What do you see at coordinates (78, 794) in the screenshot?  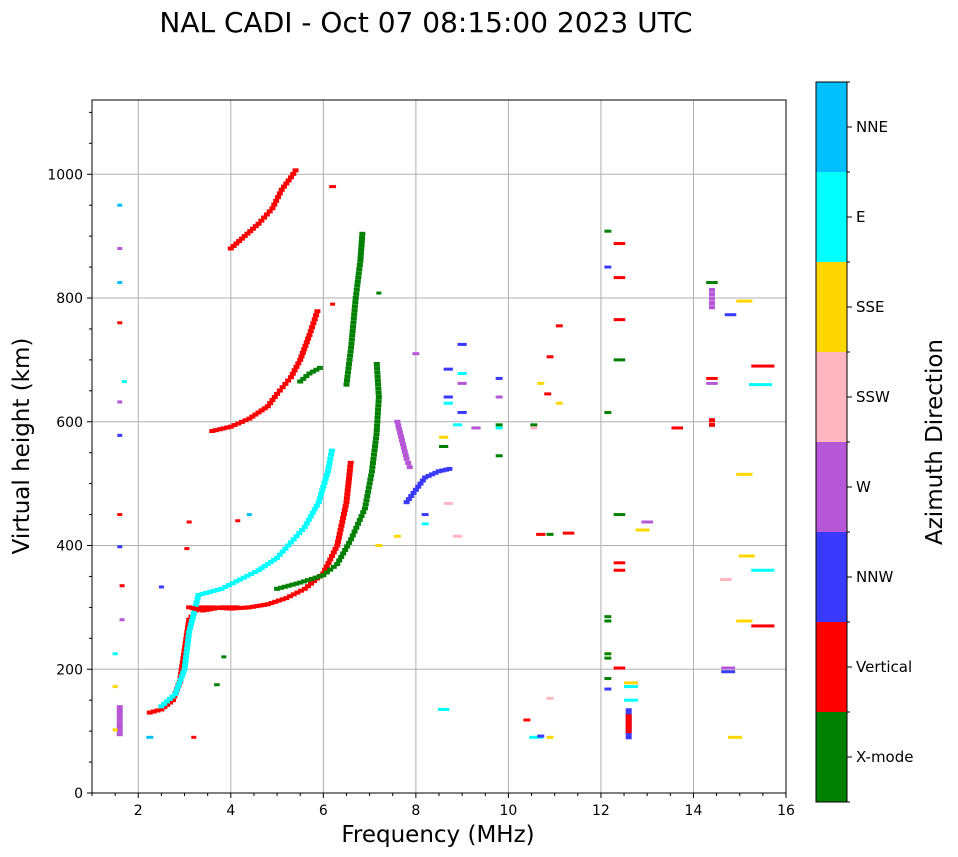 I see `y-tick-label: 0` at bounding box center [78, 794].